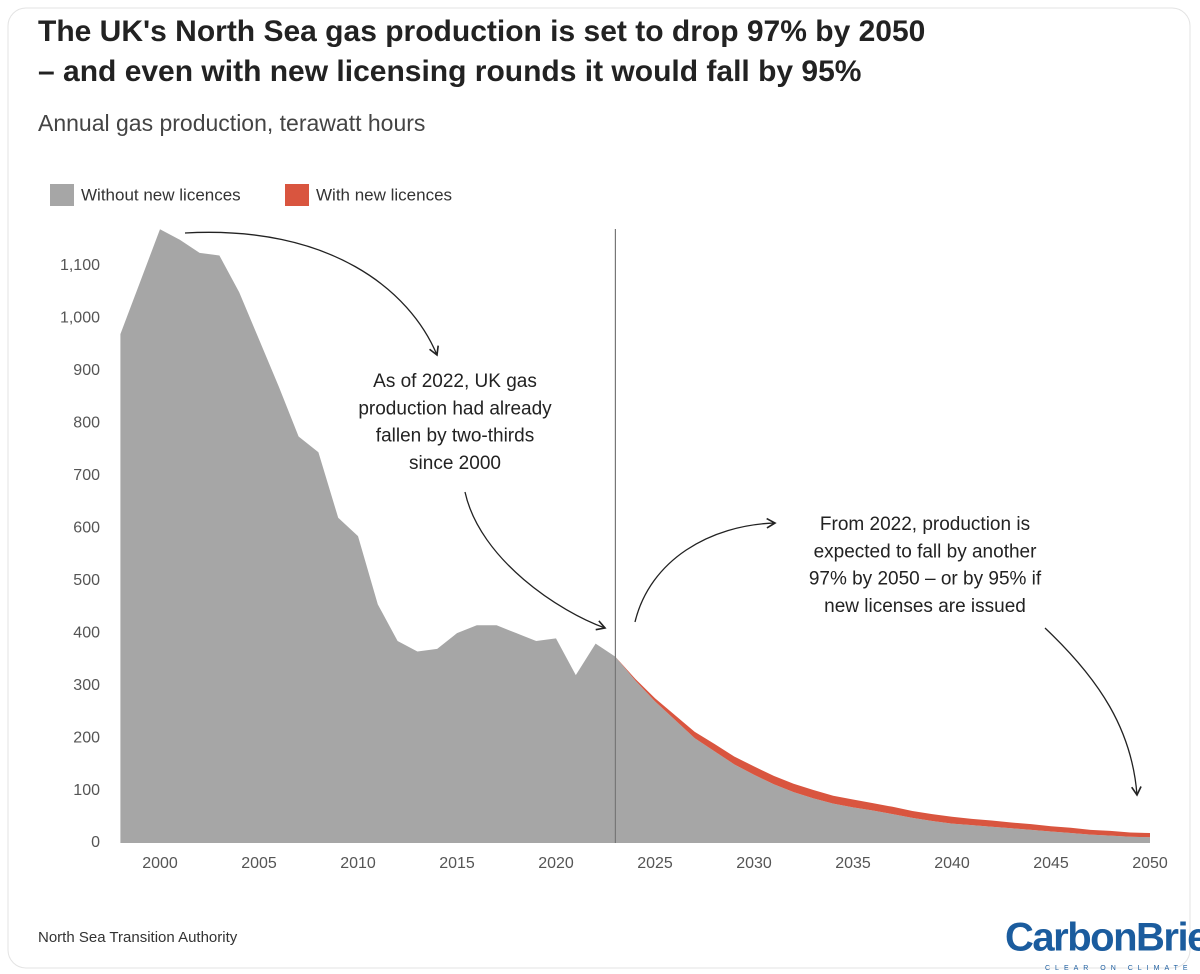 The width and height of the screenshot is (1200, 974). Describe the element at coordinates (455, 436) in the screenshot. I see `annotation: fallen by two-thirds` at that location.